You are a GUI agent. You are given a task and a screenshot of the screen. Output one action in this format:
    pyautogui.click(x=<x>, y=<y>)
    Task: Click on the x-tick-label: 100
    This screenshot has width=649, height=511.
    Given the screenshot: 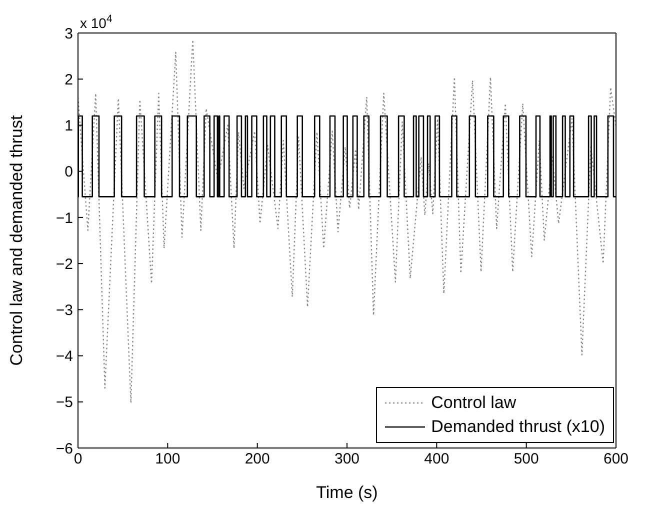 What is the action you would take?
    pyautogui.click(x=167, y=459)
    